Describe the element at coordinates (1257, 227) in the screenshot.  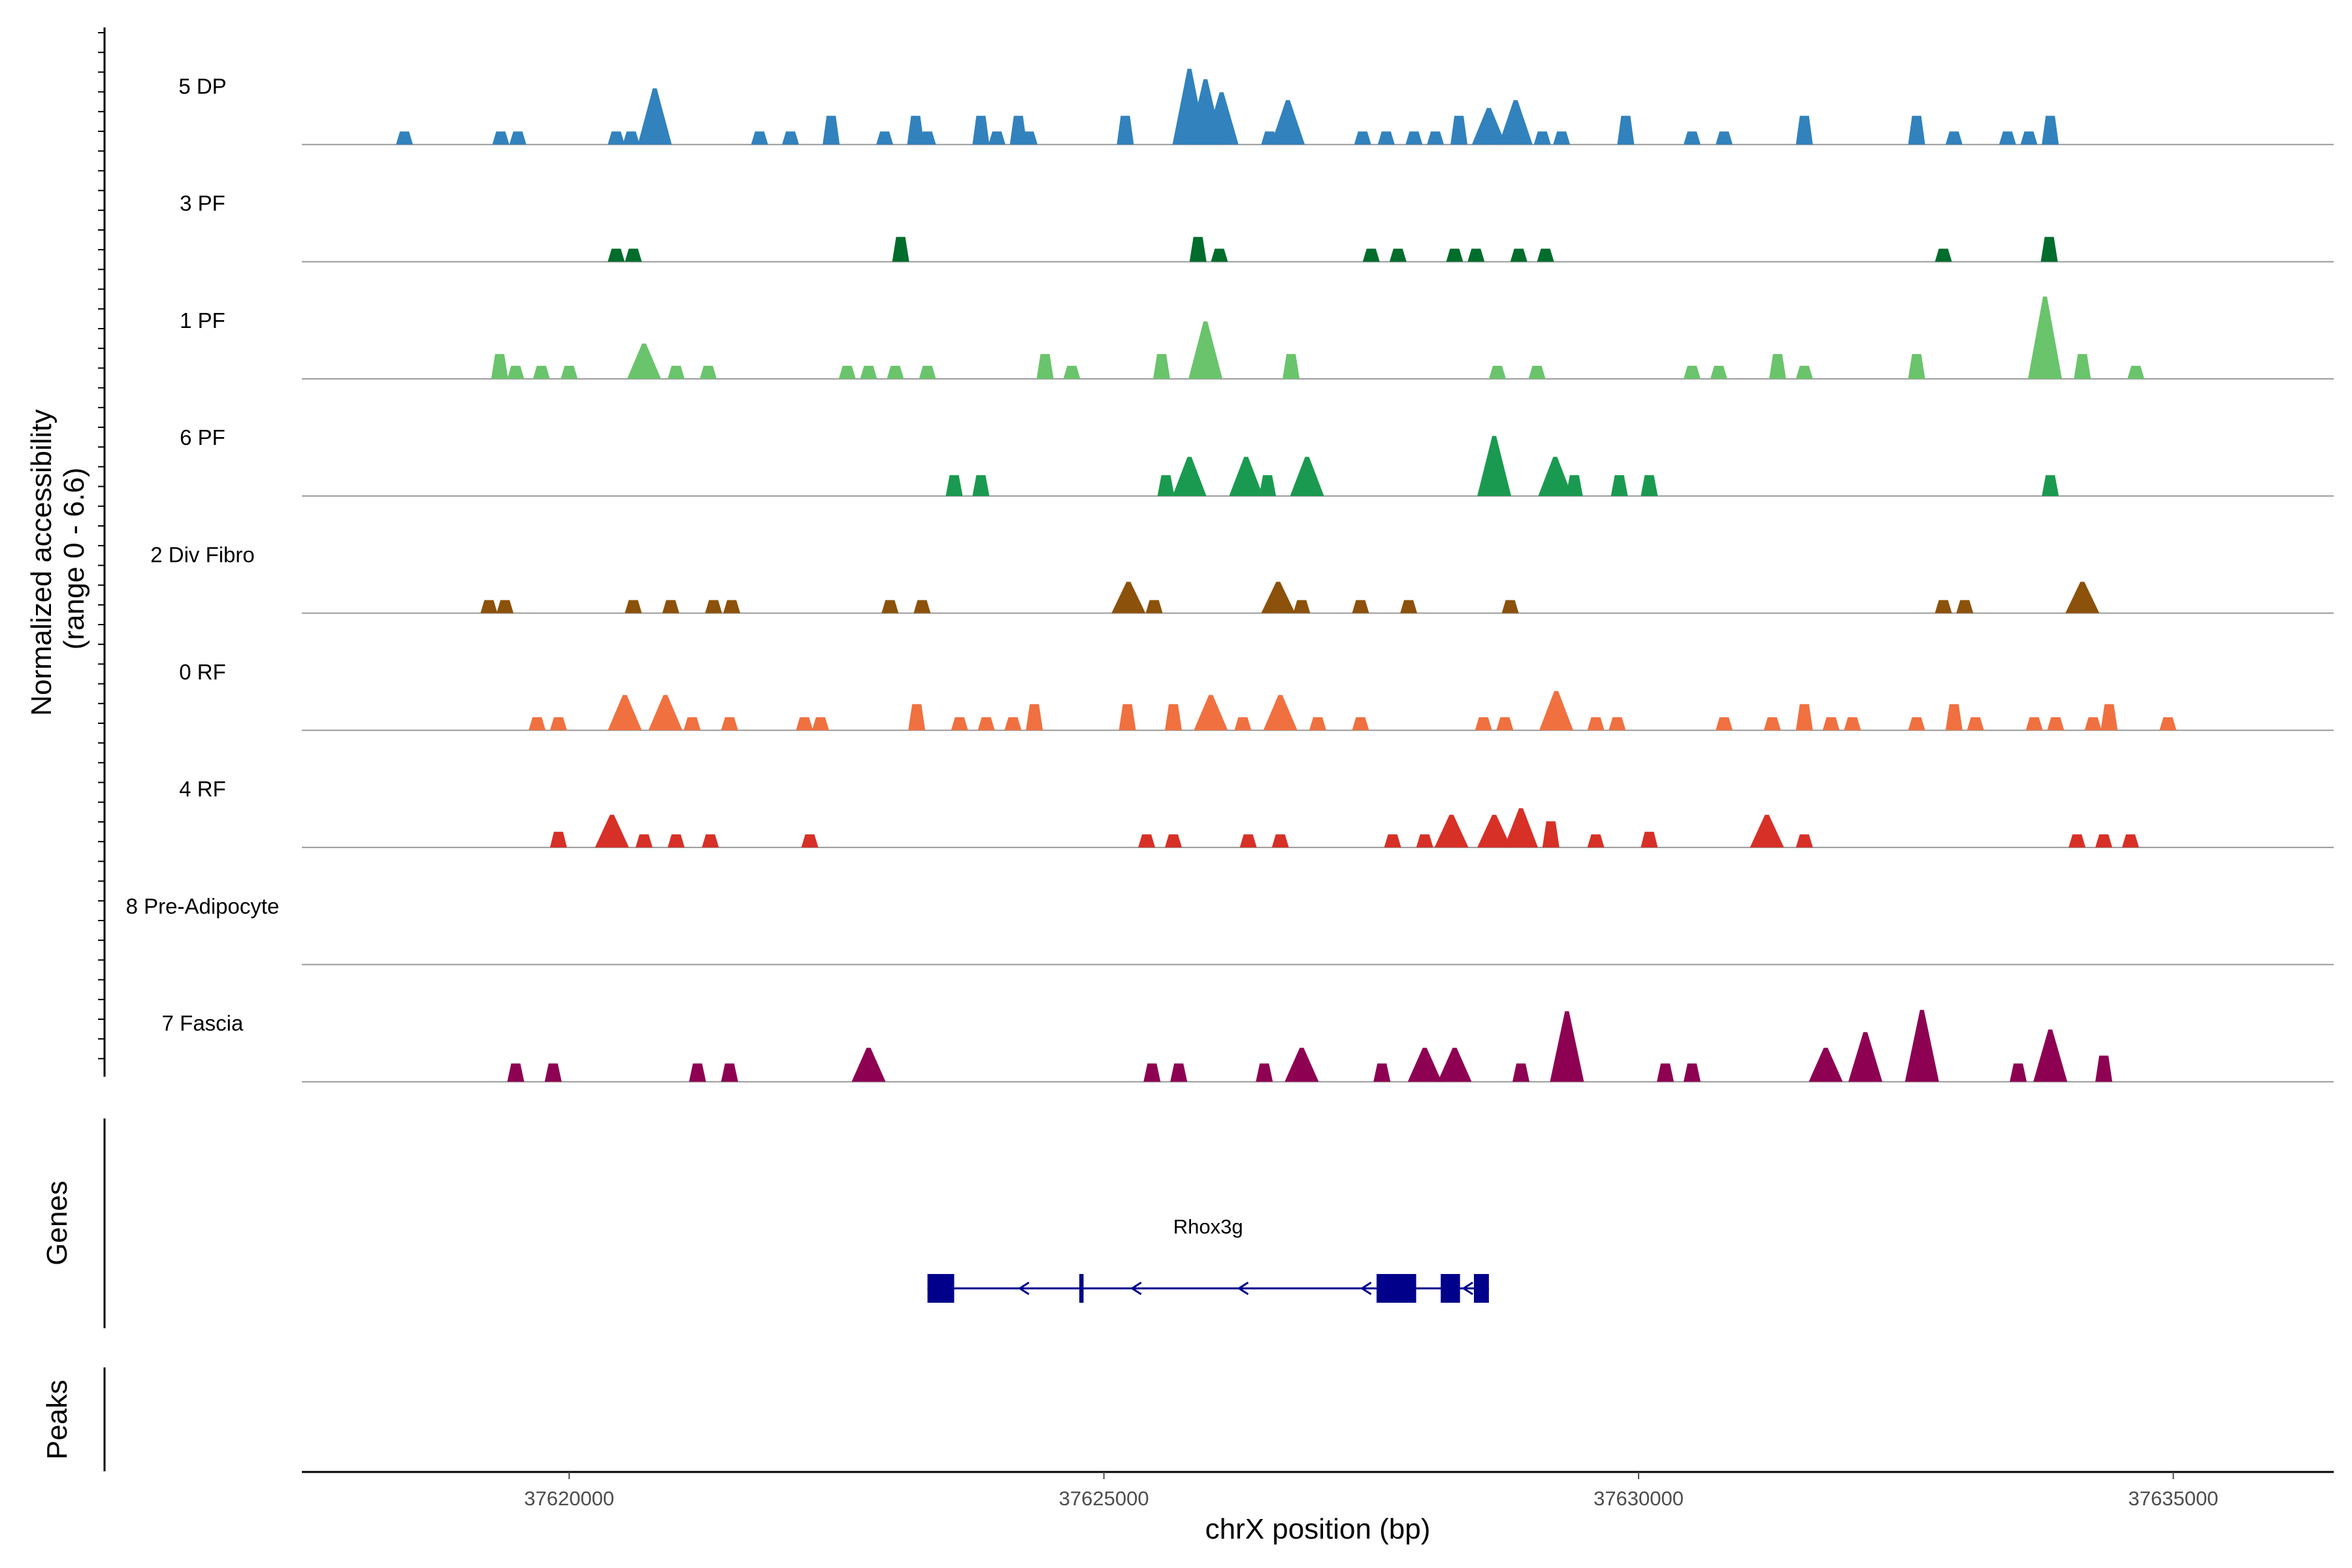
I see `track-3-pf: 3 PF` at that location.